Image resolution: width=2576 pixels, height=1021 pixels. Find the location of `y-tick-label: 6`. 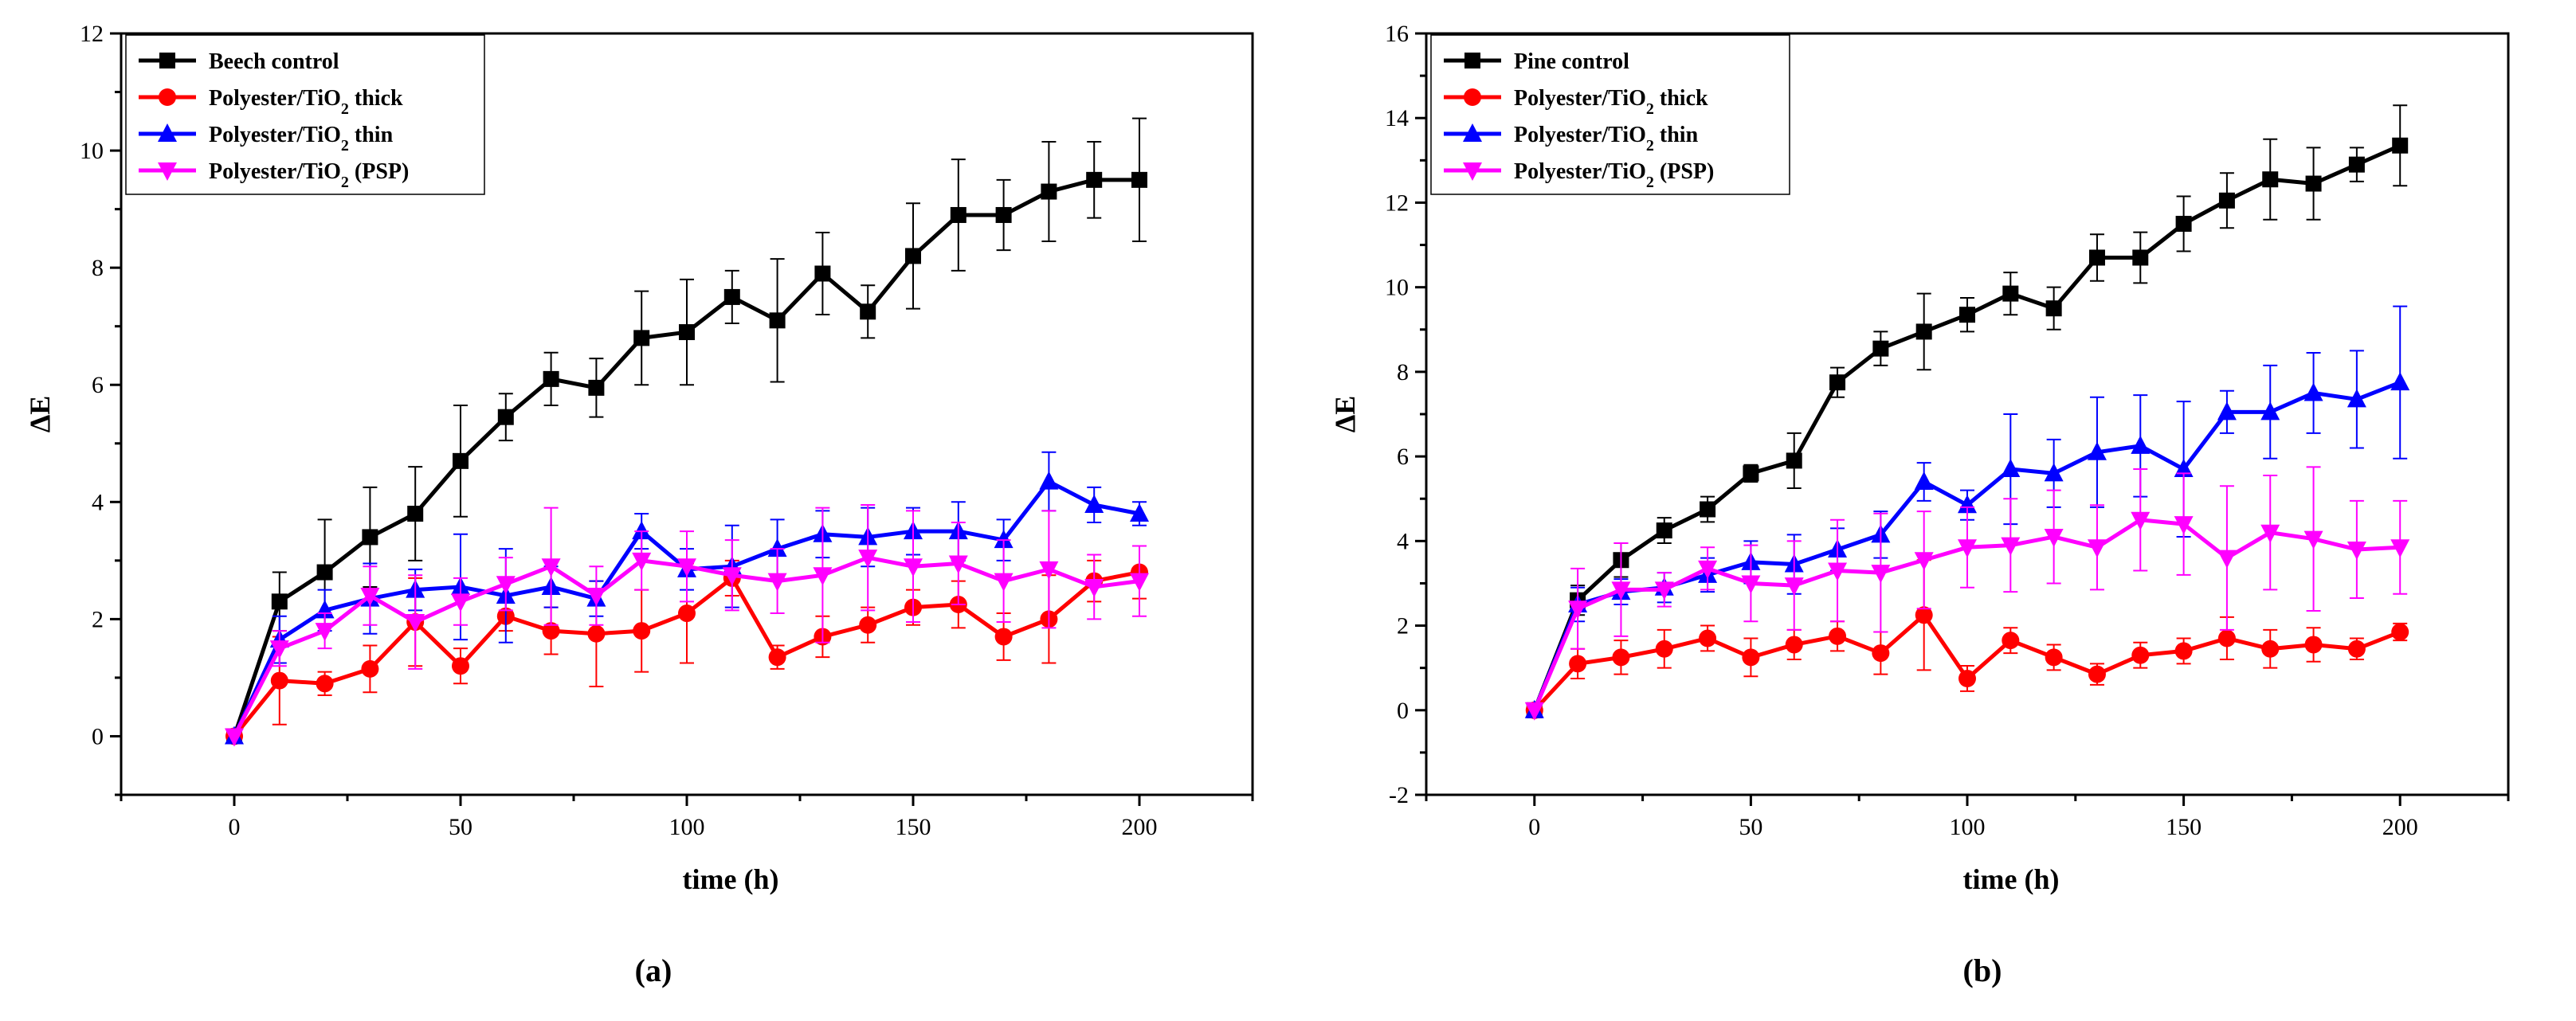

y-tick-label: 6 is located at coordinates (98, 385).